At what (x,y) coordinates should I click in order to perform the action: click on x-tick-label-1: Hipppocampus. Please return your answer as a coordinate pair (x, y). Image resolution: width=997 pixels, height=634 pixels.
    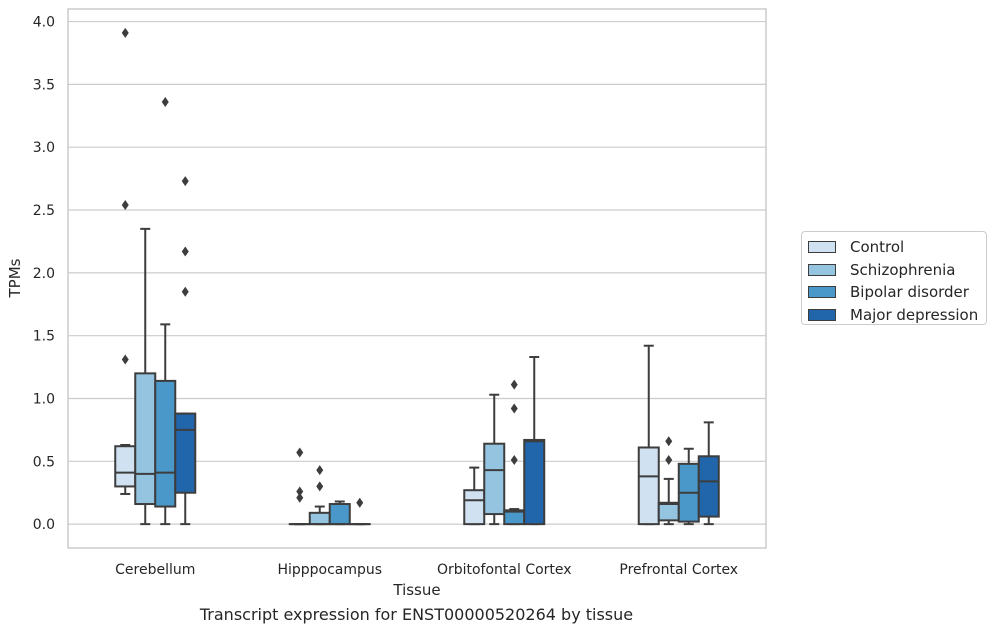
    Looking at the image, I should click on (329, 570).